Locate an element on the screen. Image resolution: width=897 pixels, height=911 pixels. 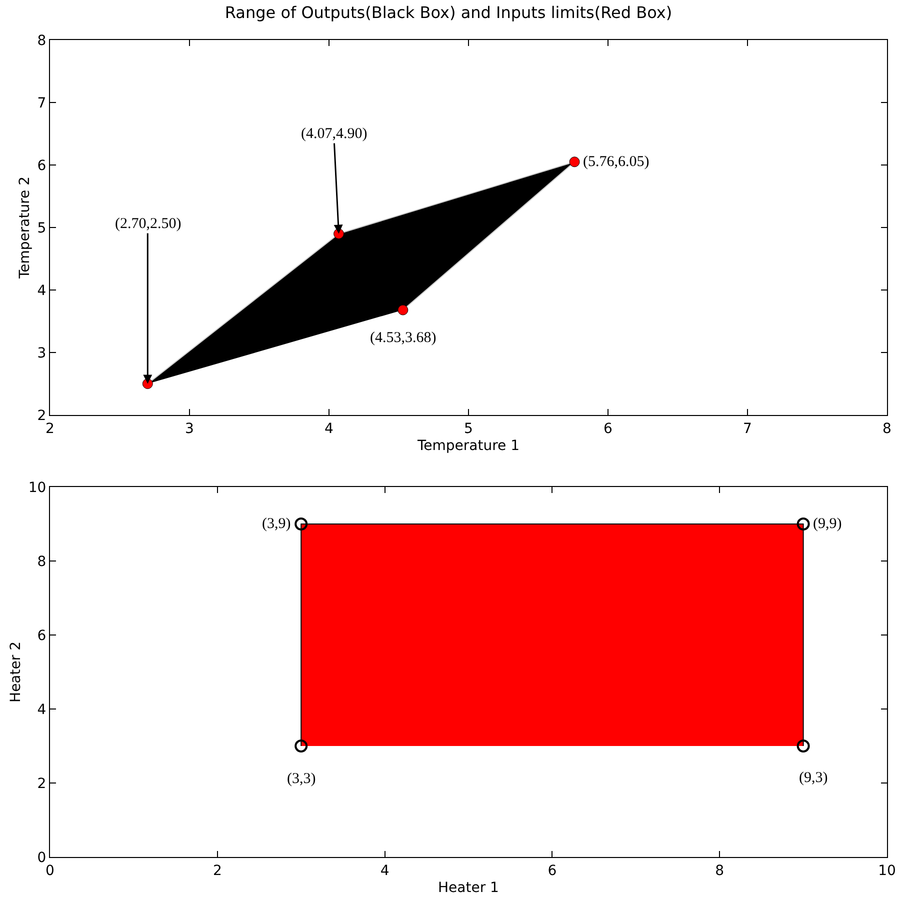
y-tick-label: 5 is located at coordinates (41, 228).